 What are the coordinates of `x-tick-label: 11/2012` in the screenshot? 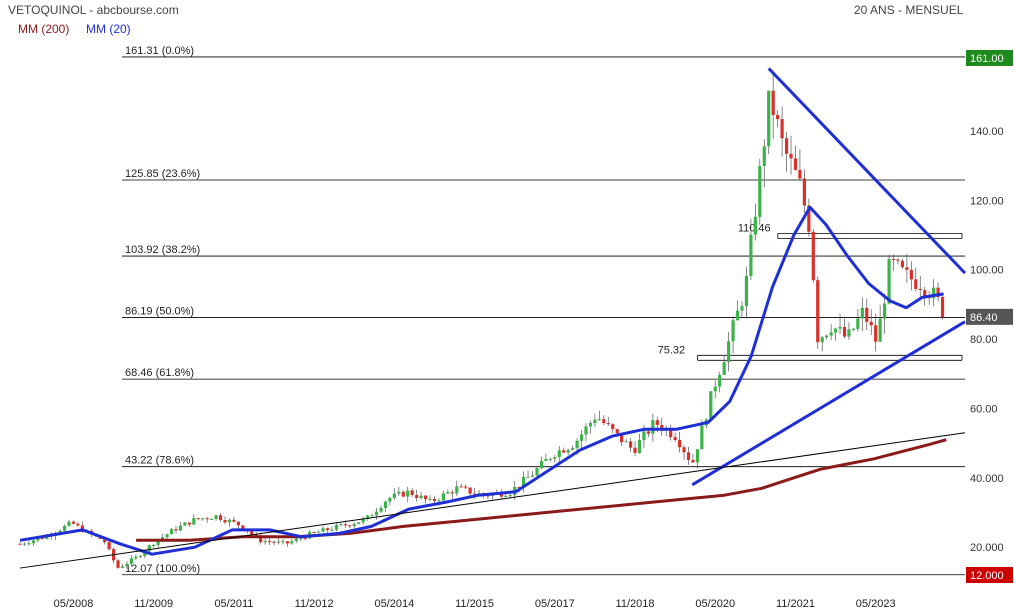 It's located at (314, 604).